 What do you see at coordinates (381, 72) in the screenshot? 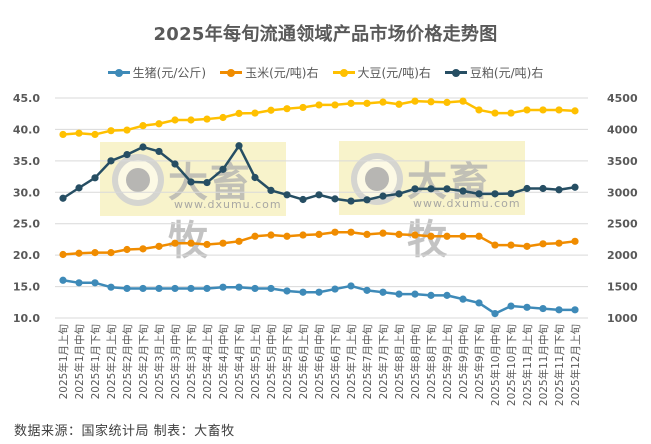
I see `legend-item-soybean: 大豆(元/吨)右` at bounding box center [381, 72].